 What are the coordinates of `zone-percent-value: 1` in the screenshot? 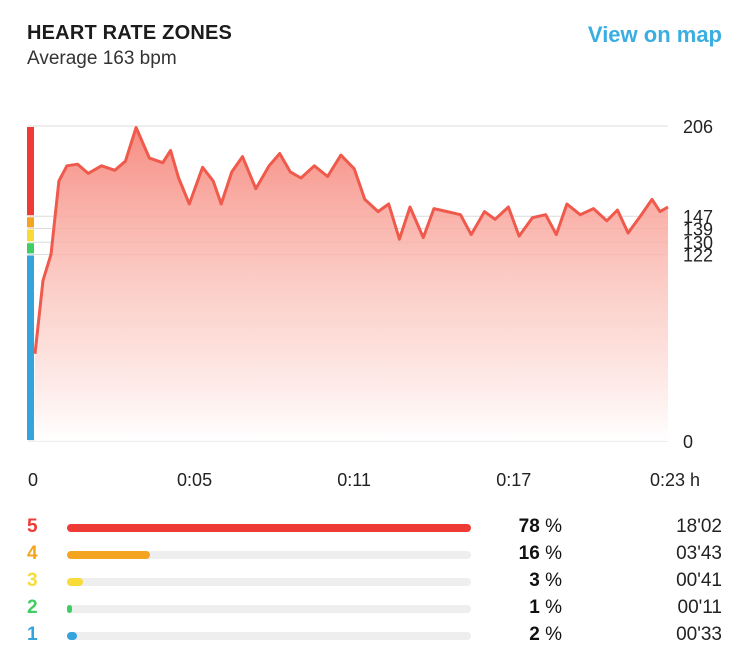 It's located at (534, 607).